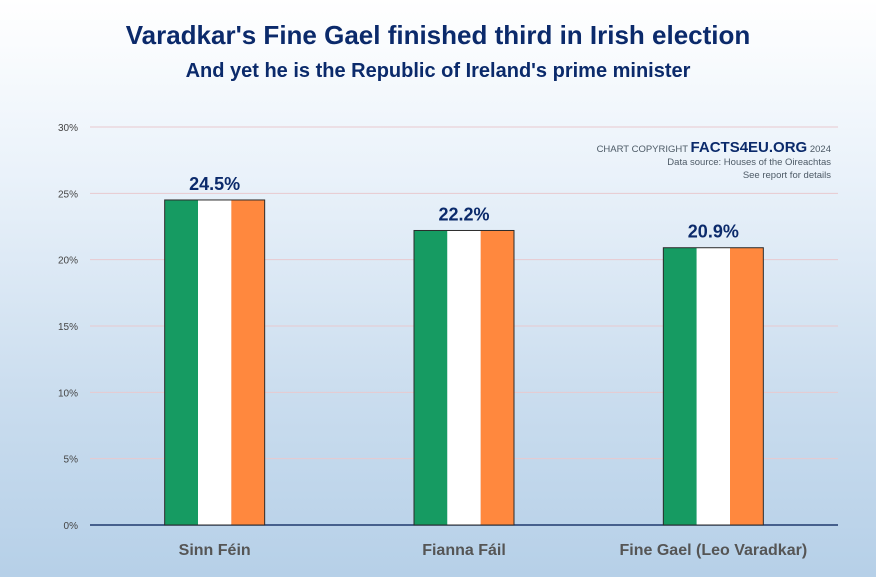 The image size is (876, 577). What do you see at coordinates (71, 526) in the screenshot?
I see `y-tick-label: 0%` at bounding box center [71, 526].